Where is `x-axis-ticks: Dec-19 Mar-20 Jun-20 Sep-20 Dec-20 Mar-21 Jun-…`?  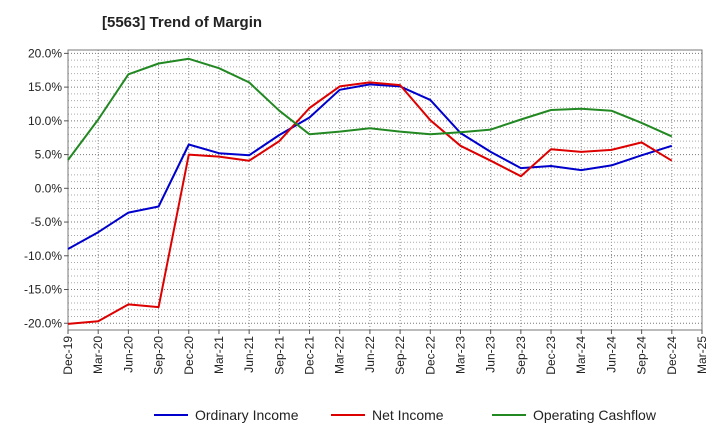
x-axis-ticks: Dec-19 Mar-20 Jun-20 Sep-20 Dec-20 Mar-21 Jun-… is located at coordinates (385, 352).